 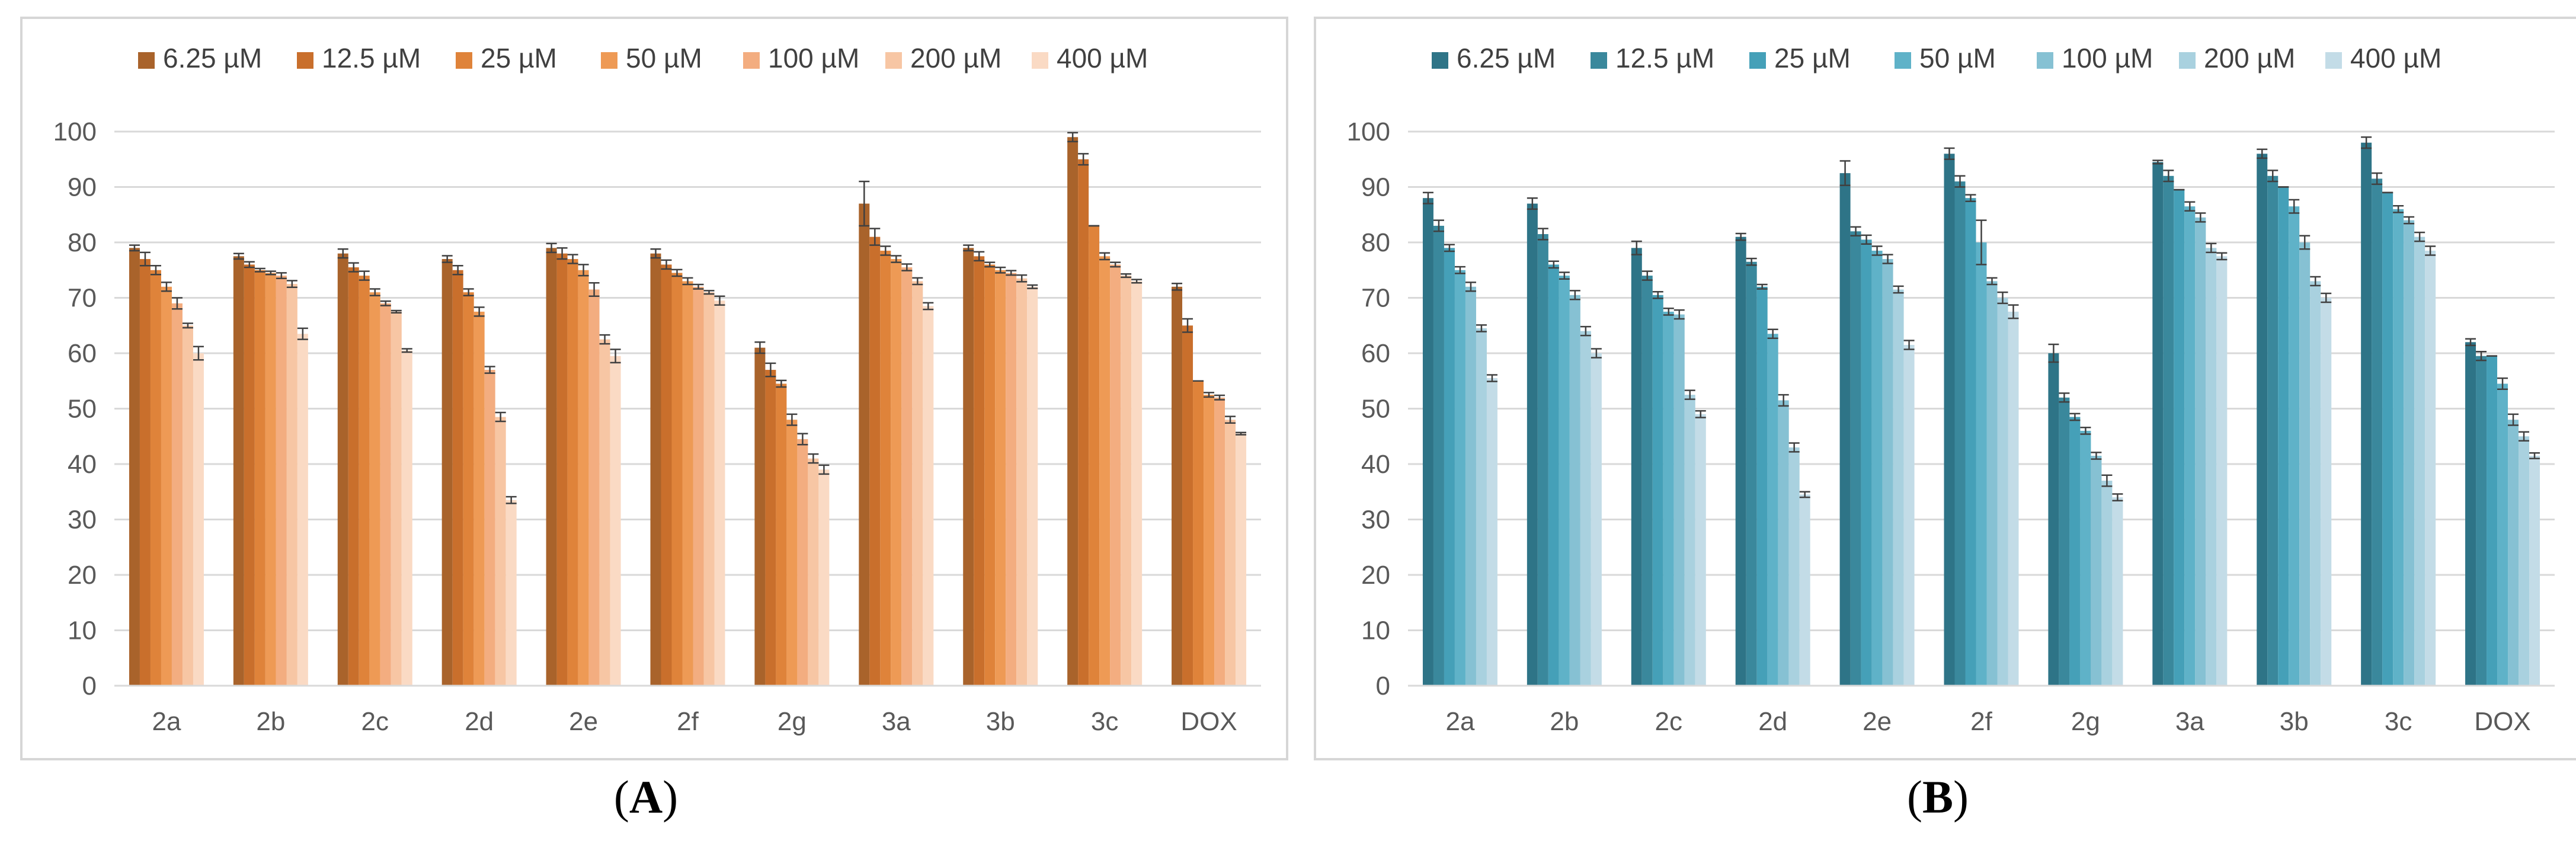 I want to click on x-tick-label: 2a, so click(x=1459, y=721).